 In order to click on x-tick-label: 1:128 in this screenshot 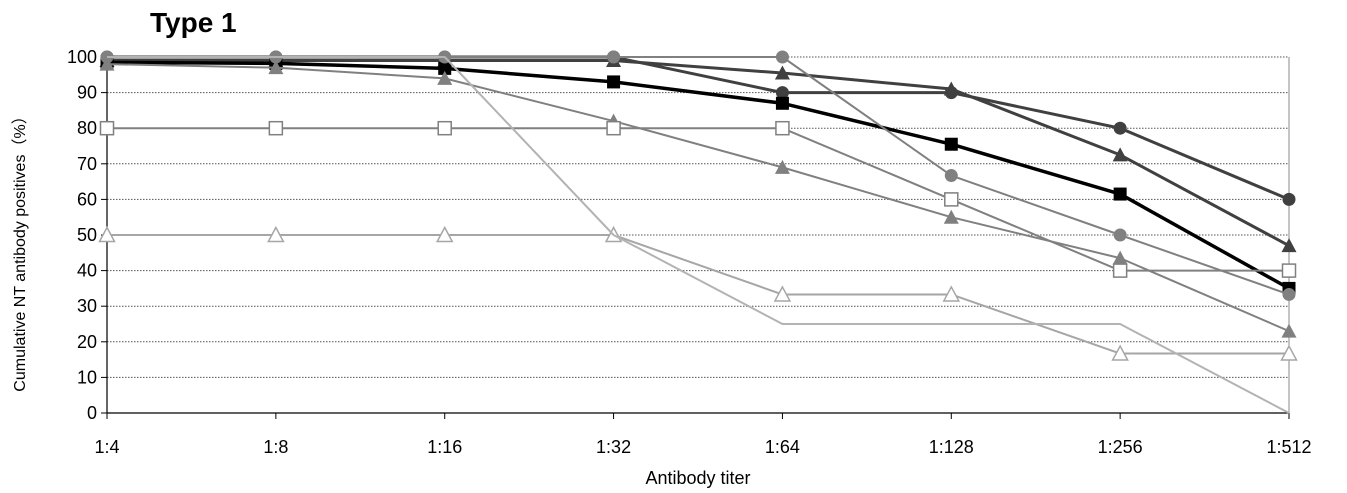, I will do `click(951, 447)`.